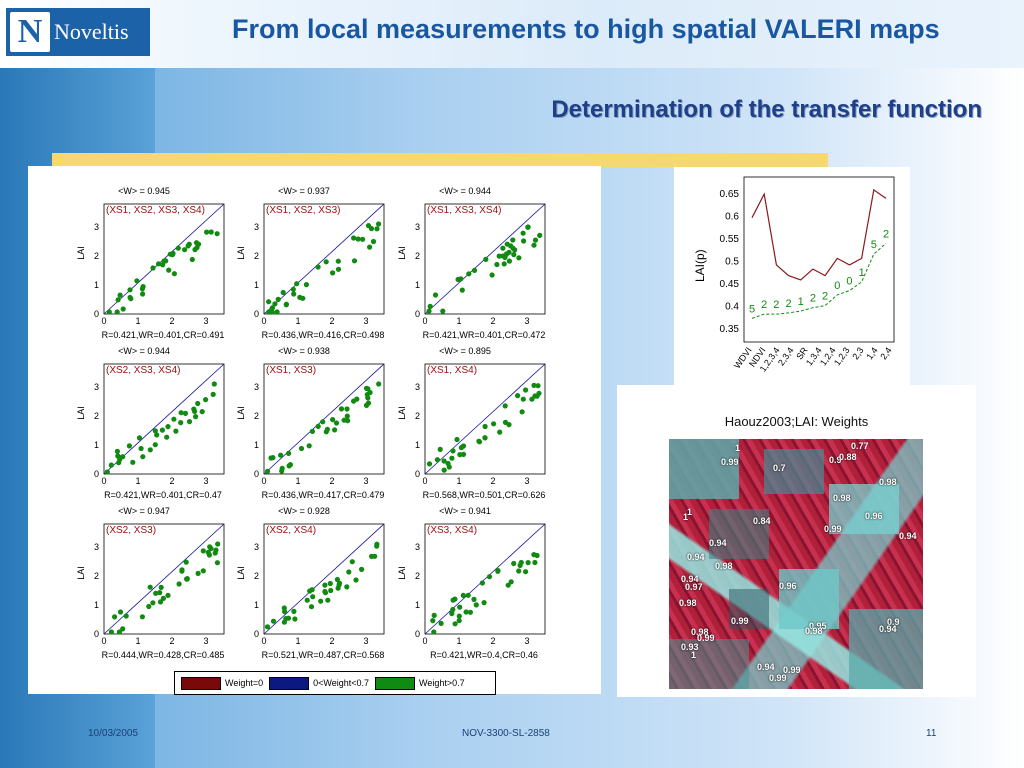 Image resolution: width=1024 pixels, height=768 pixels. What do you see at coordinates (730, 239) in the screenshot?
I see `lai-y-tick-label: 0.55` at bounding box center [730, 239].